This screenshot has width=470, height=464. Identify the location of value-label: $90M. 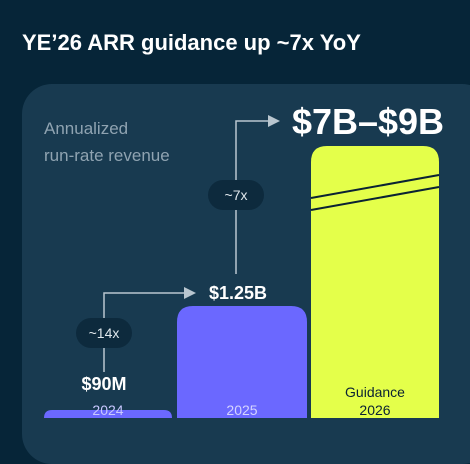
(103, 384).